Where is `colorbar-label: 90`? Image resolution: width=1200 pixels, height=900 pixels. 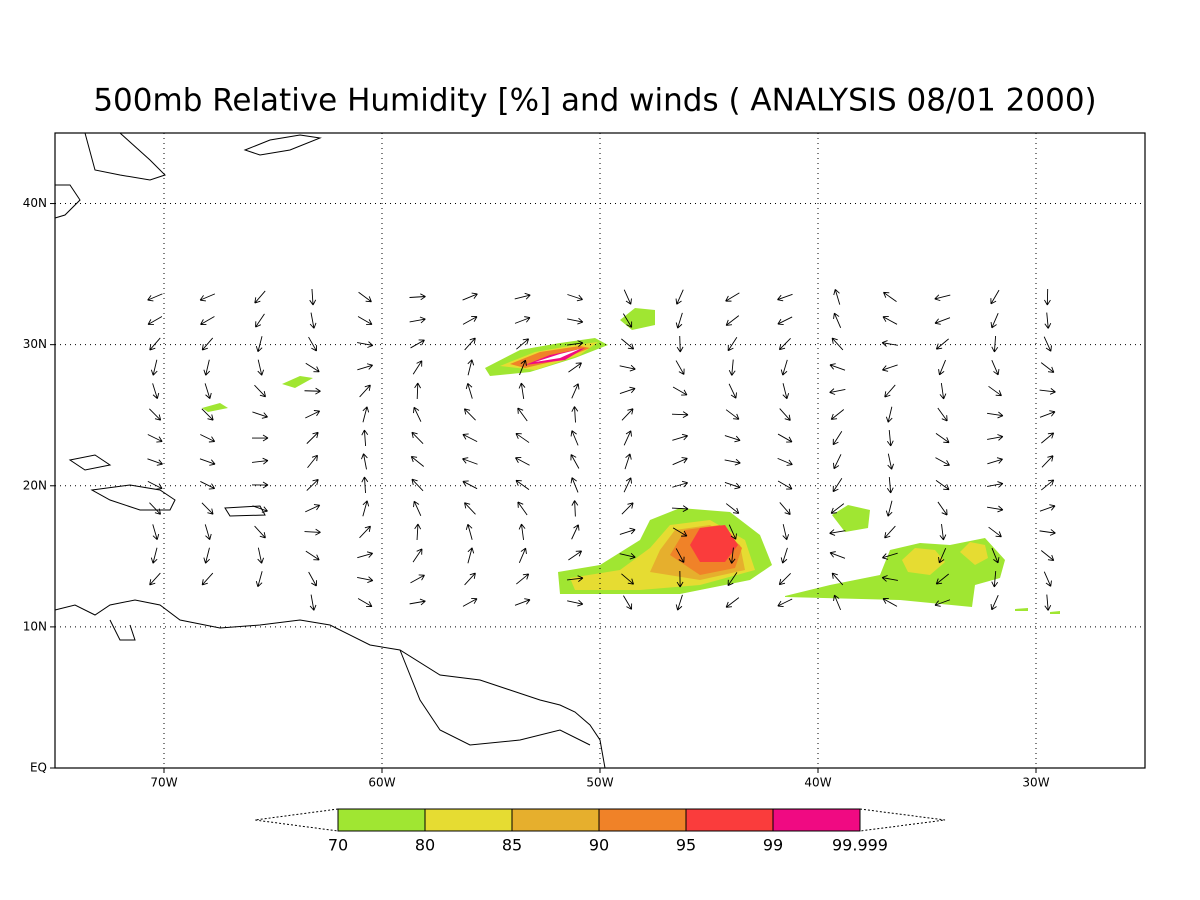
colorbar-label: 90 is located at coordinates (599, 845).